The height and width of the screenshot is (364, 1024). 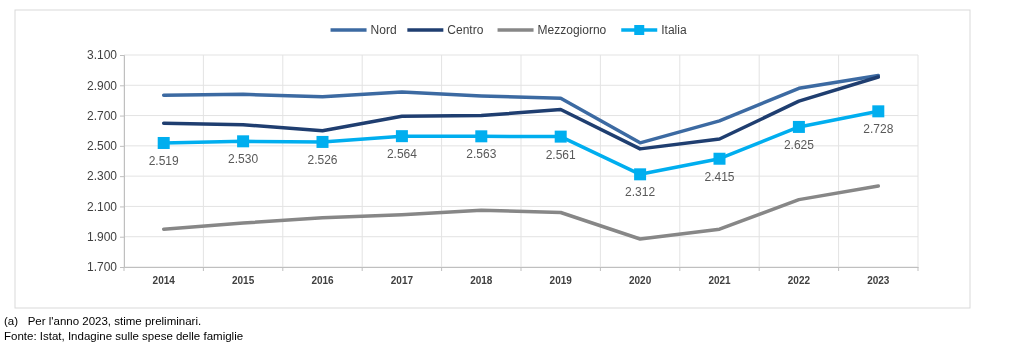 I want to click on x-tick-label: 2014, so click(x=164, y=281).